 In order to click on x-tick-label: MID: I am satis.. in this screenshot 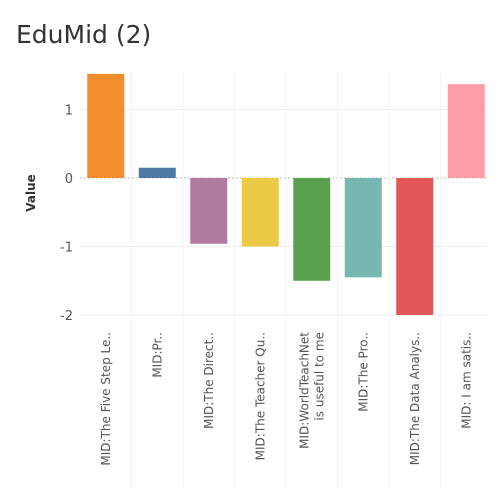, I will do `click(466, 380)`.